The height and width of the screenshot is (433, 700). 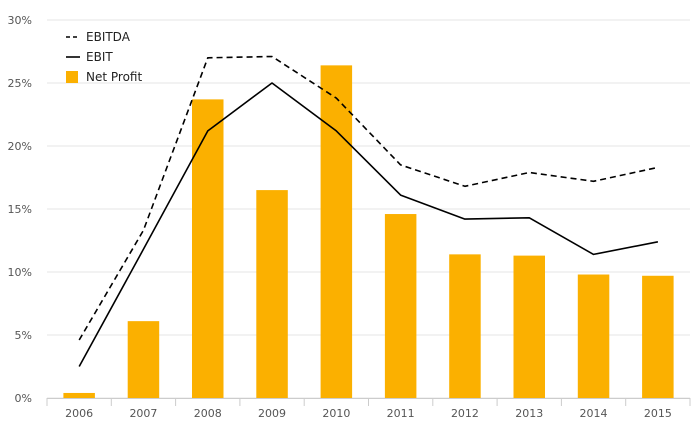 I want to click on bar-net-profit-2013, so click(x=529, y=326).